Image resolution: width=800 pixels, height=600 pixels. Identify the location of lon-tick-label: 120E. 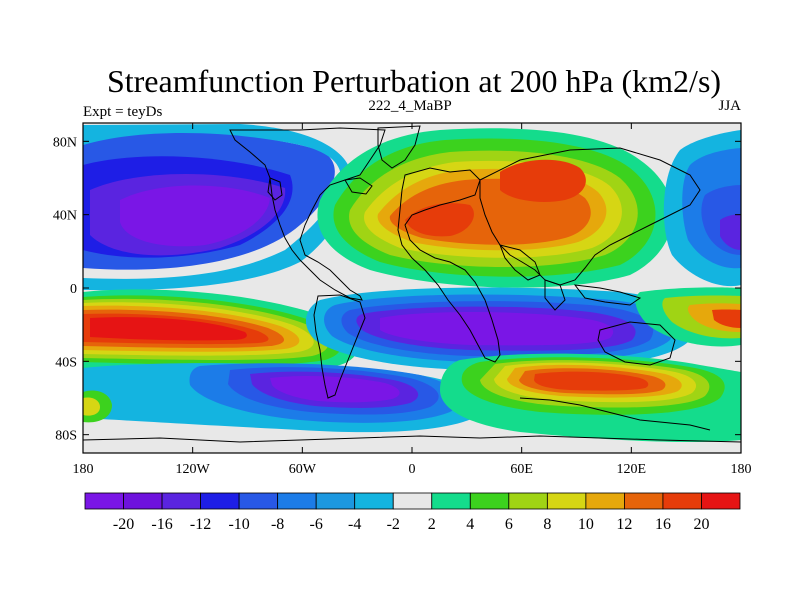
(632, 469).